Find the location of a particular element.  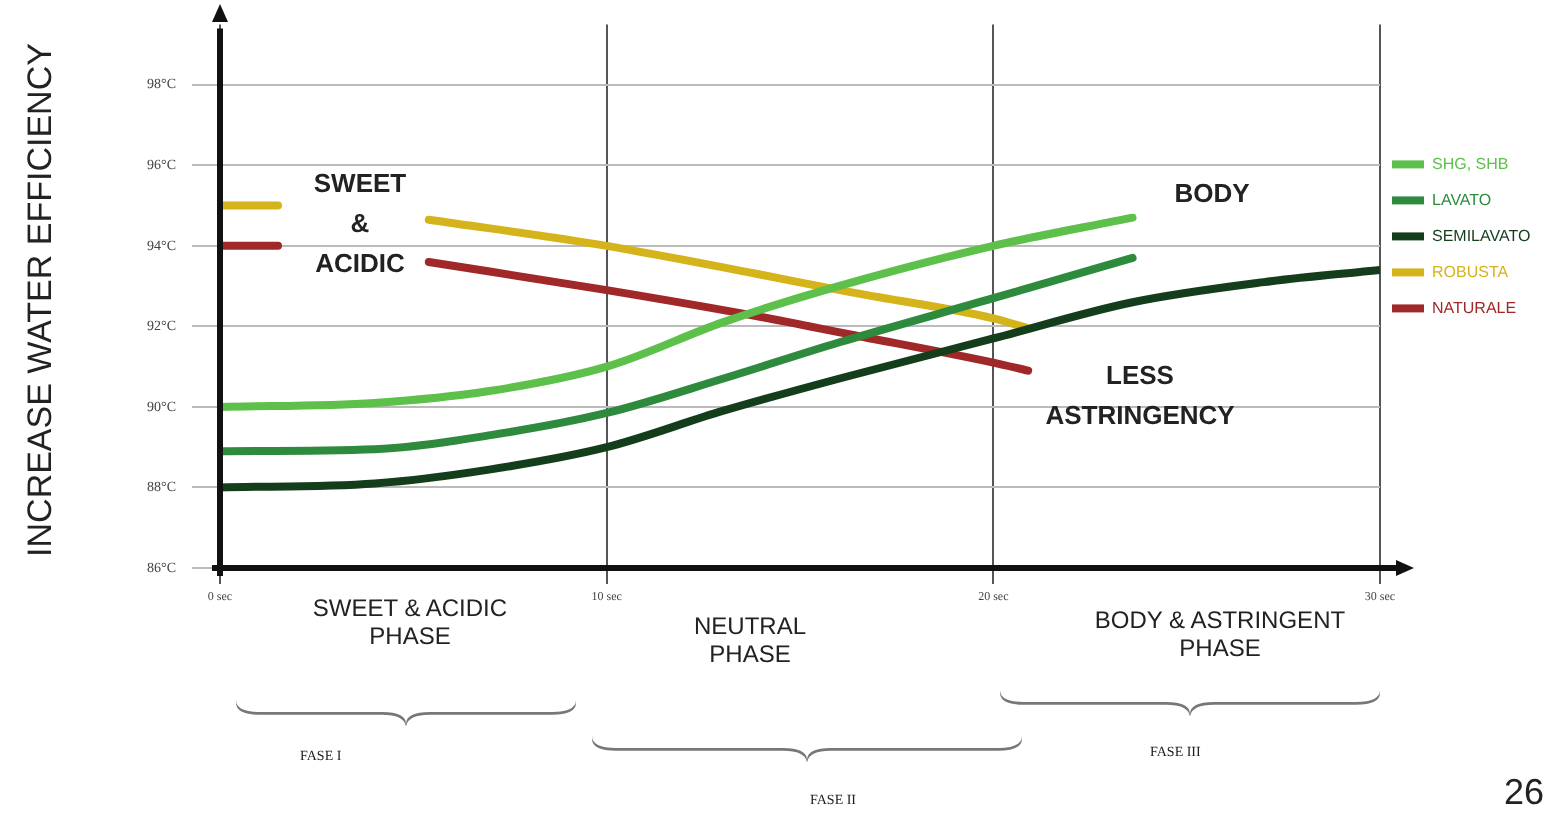

legend-label: ROBUSTA is located at coordinates (1471, 271).